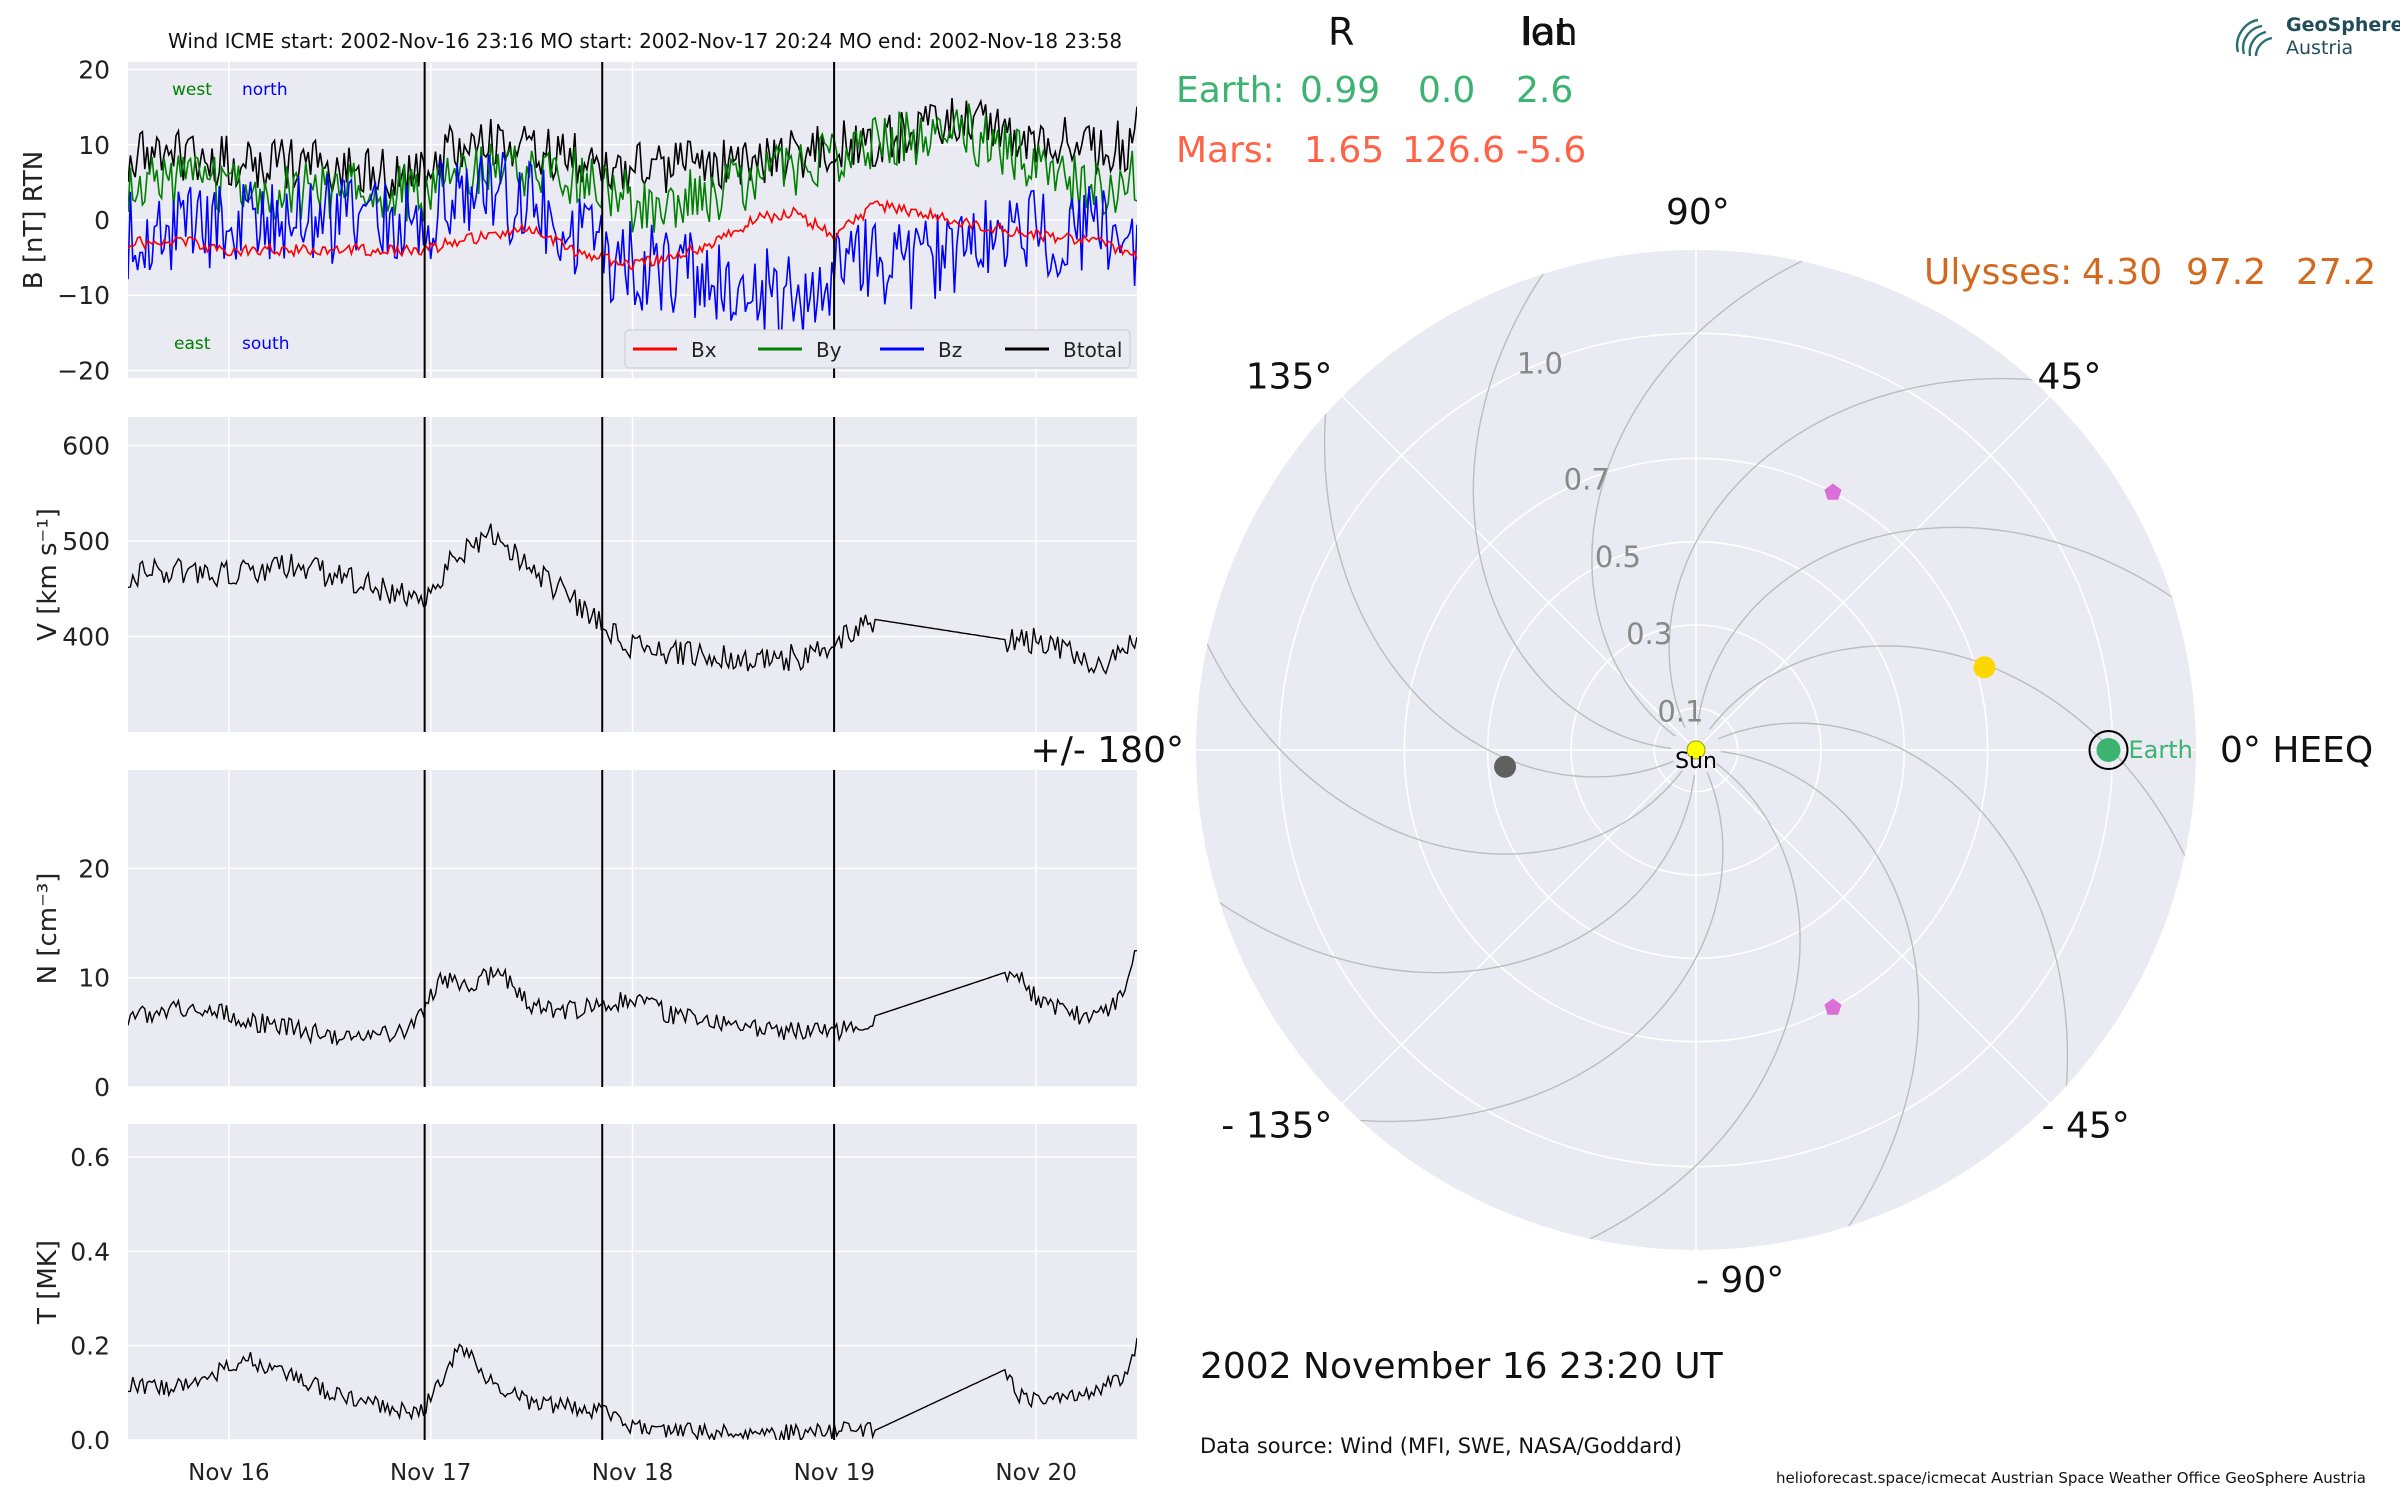 Image resolution: width=2400 pixels, height=1500 pixels. Describe the element at coordinates (192, 90) in the screenshot. I see `corner-label-west: west` at that location.